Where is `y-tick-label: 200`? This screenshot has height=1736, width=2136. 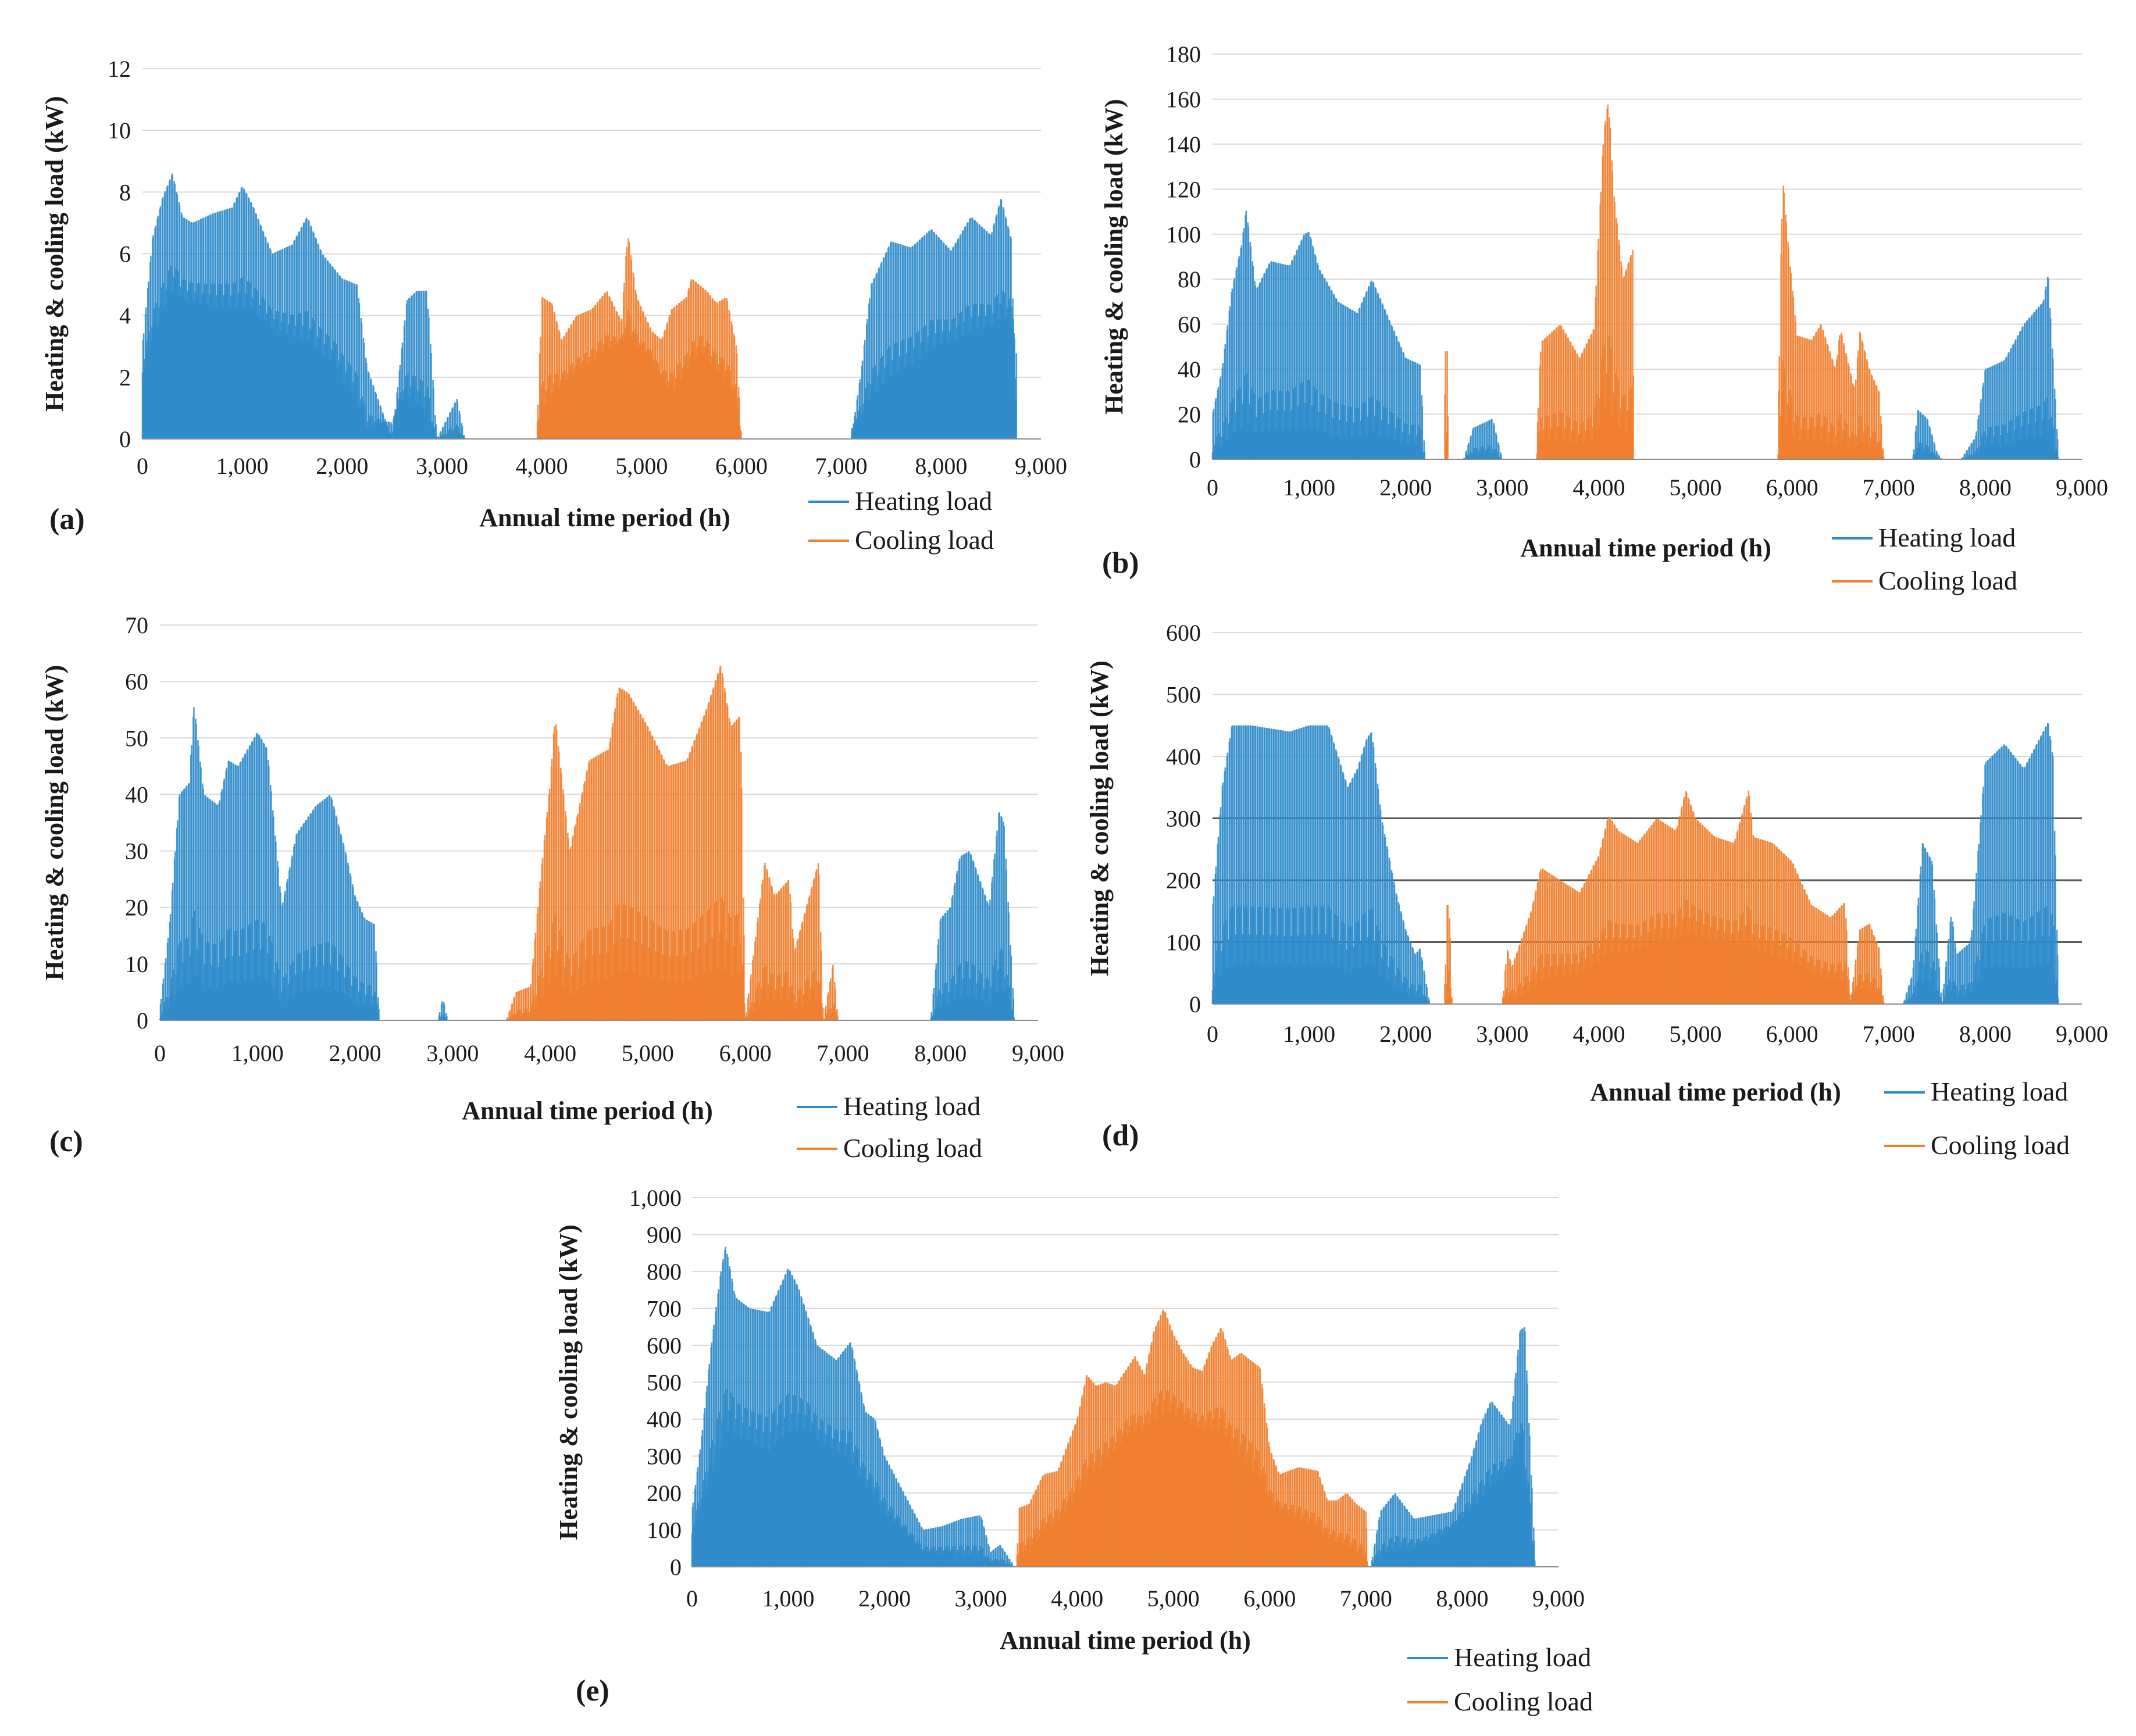 y-tick-label: 200 is located at coordinates (664, 1493).